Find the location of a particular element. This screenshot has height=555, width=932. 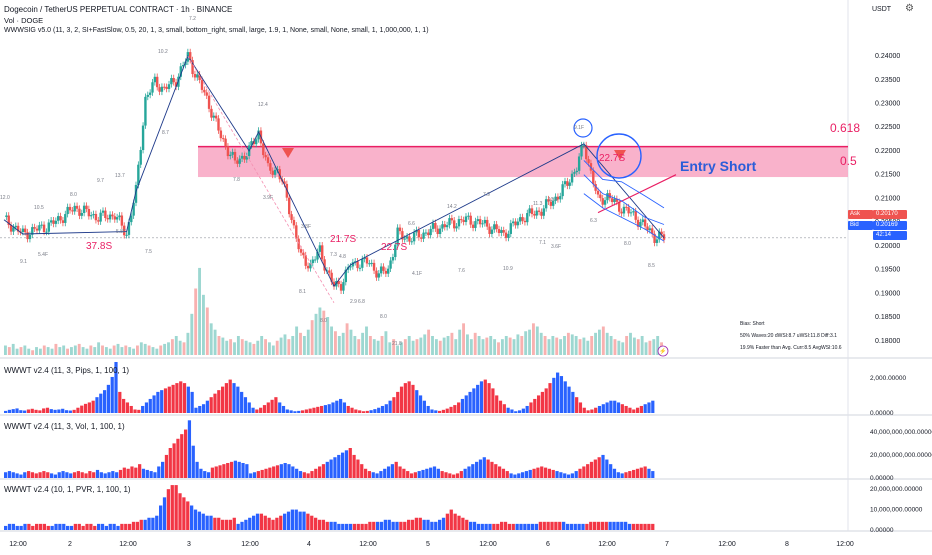

x-tick-label: 3 is located at coordinates (189, 544).